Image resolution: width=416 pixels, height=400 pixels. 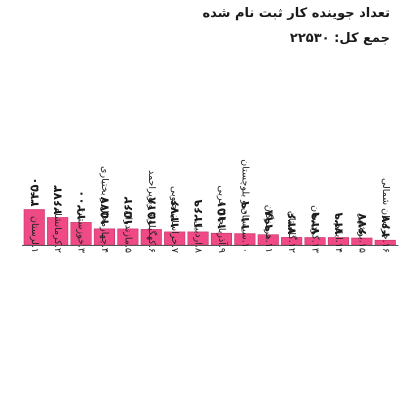 I want to click on value-label-12: ۷۳۶, so click(x=292, y=223).